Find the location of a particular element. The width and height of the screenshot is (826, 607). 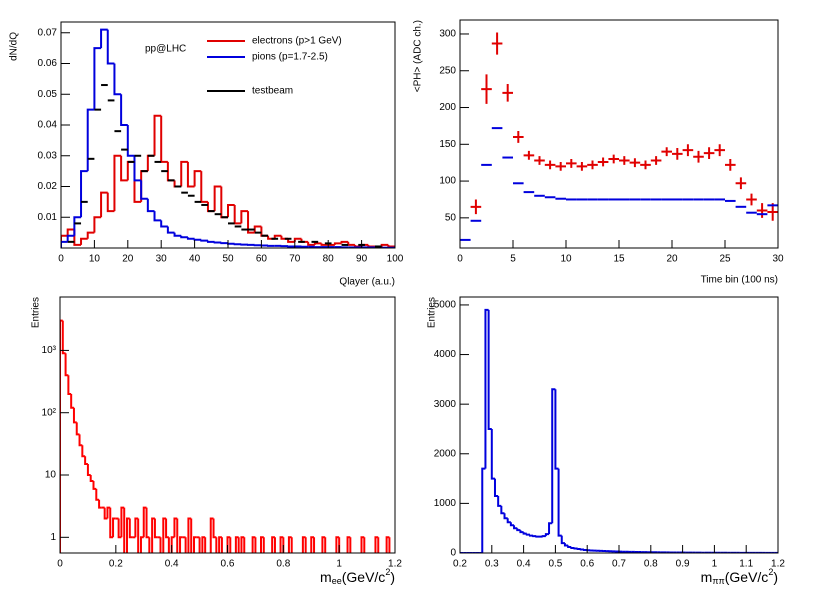

y-tick-label: 2000 is located at coordinates (445, 453).